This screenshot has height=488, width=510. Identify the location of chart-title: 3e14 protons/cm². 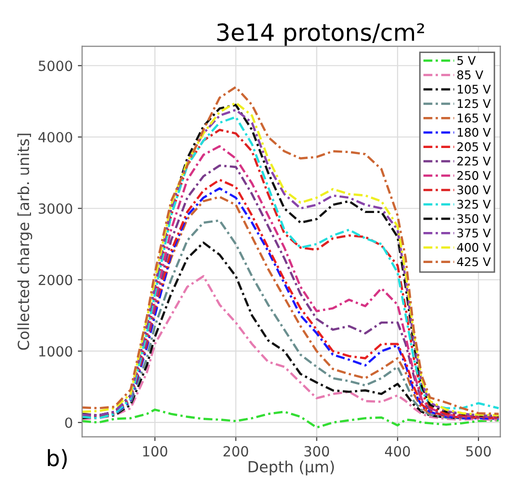
(320, 34).